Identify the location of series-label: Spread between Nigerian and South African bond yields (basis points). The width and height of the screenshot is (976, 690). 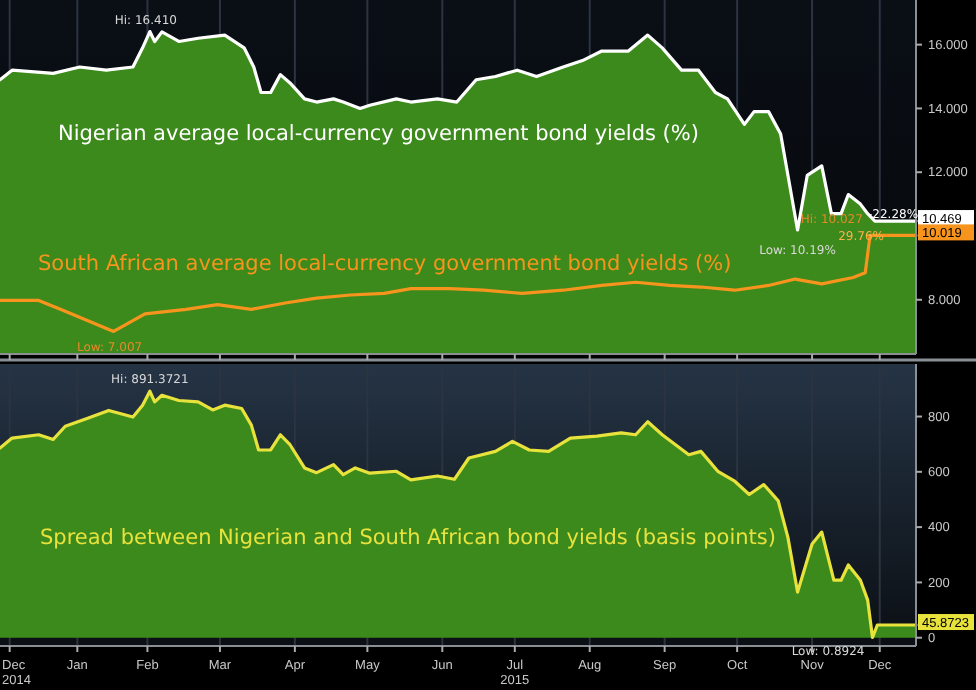
(408, 538).